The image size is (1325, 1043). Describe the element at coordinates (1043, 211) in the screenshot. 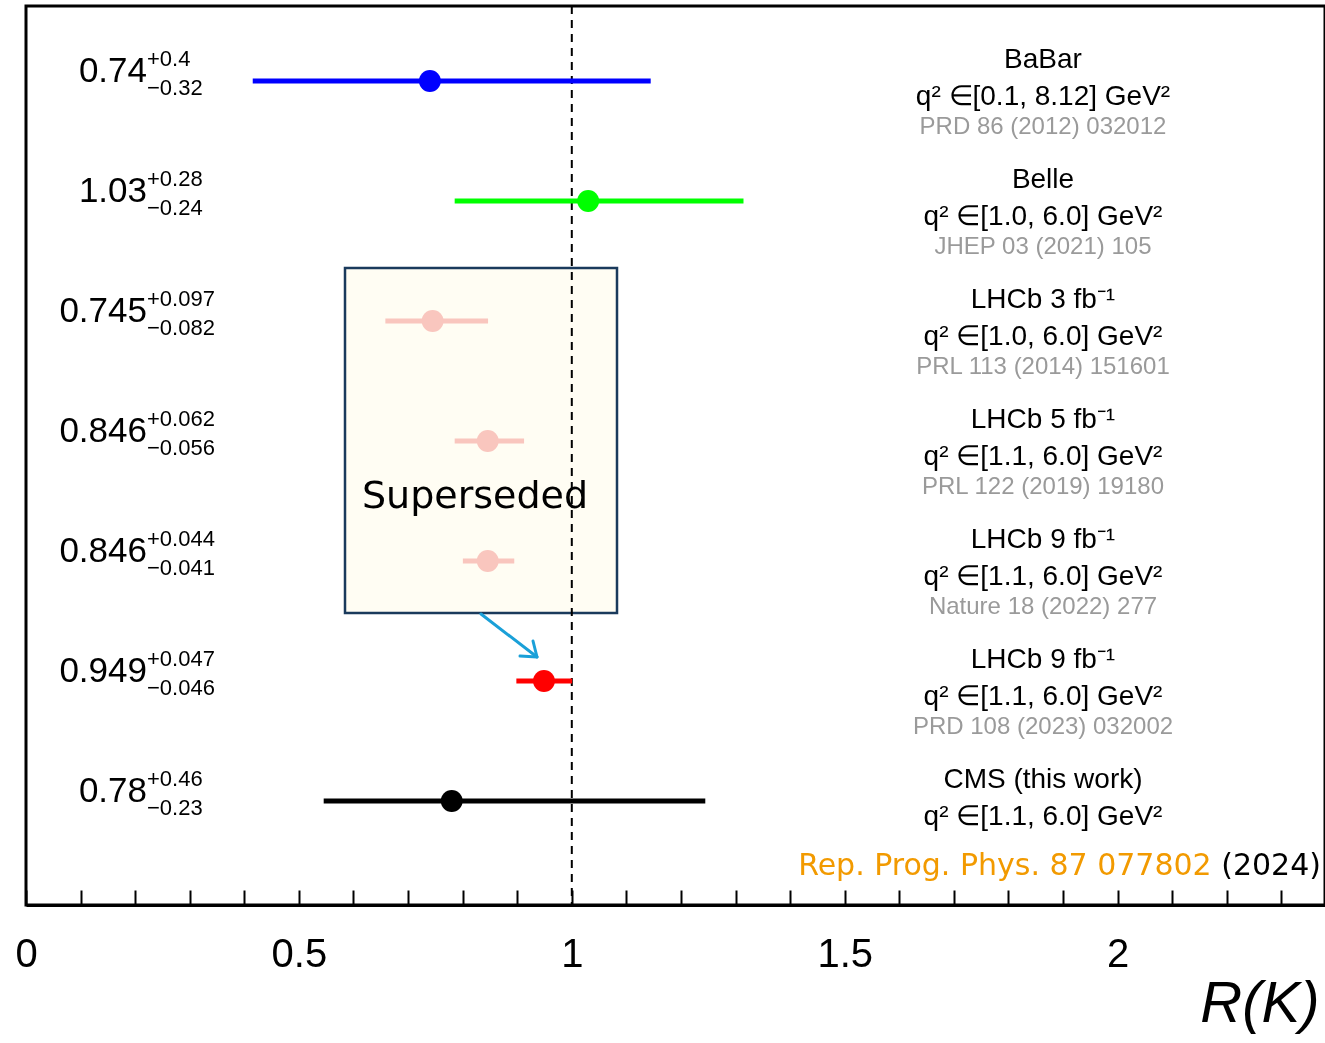

I see `text: Belle q² ∈[1.0, 6.0] GeV² JHEP 03 (2021) 105` at that location.